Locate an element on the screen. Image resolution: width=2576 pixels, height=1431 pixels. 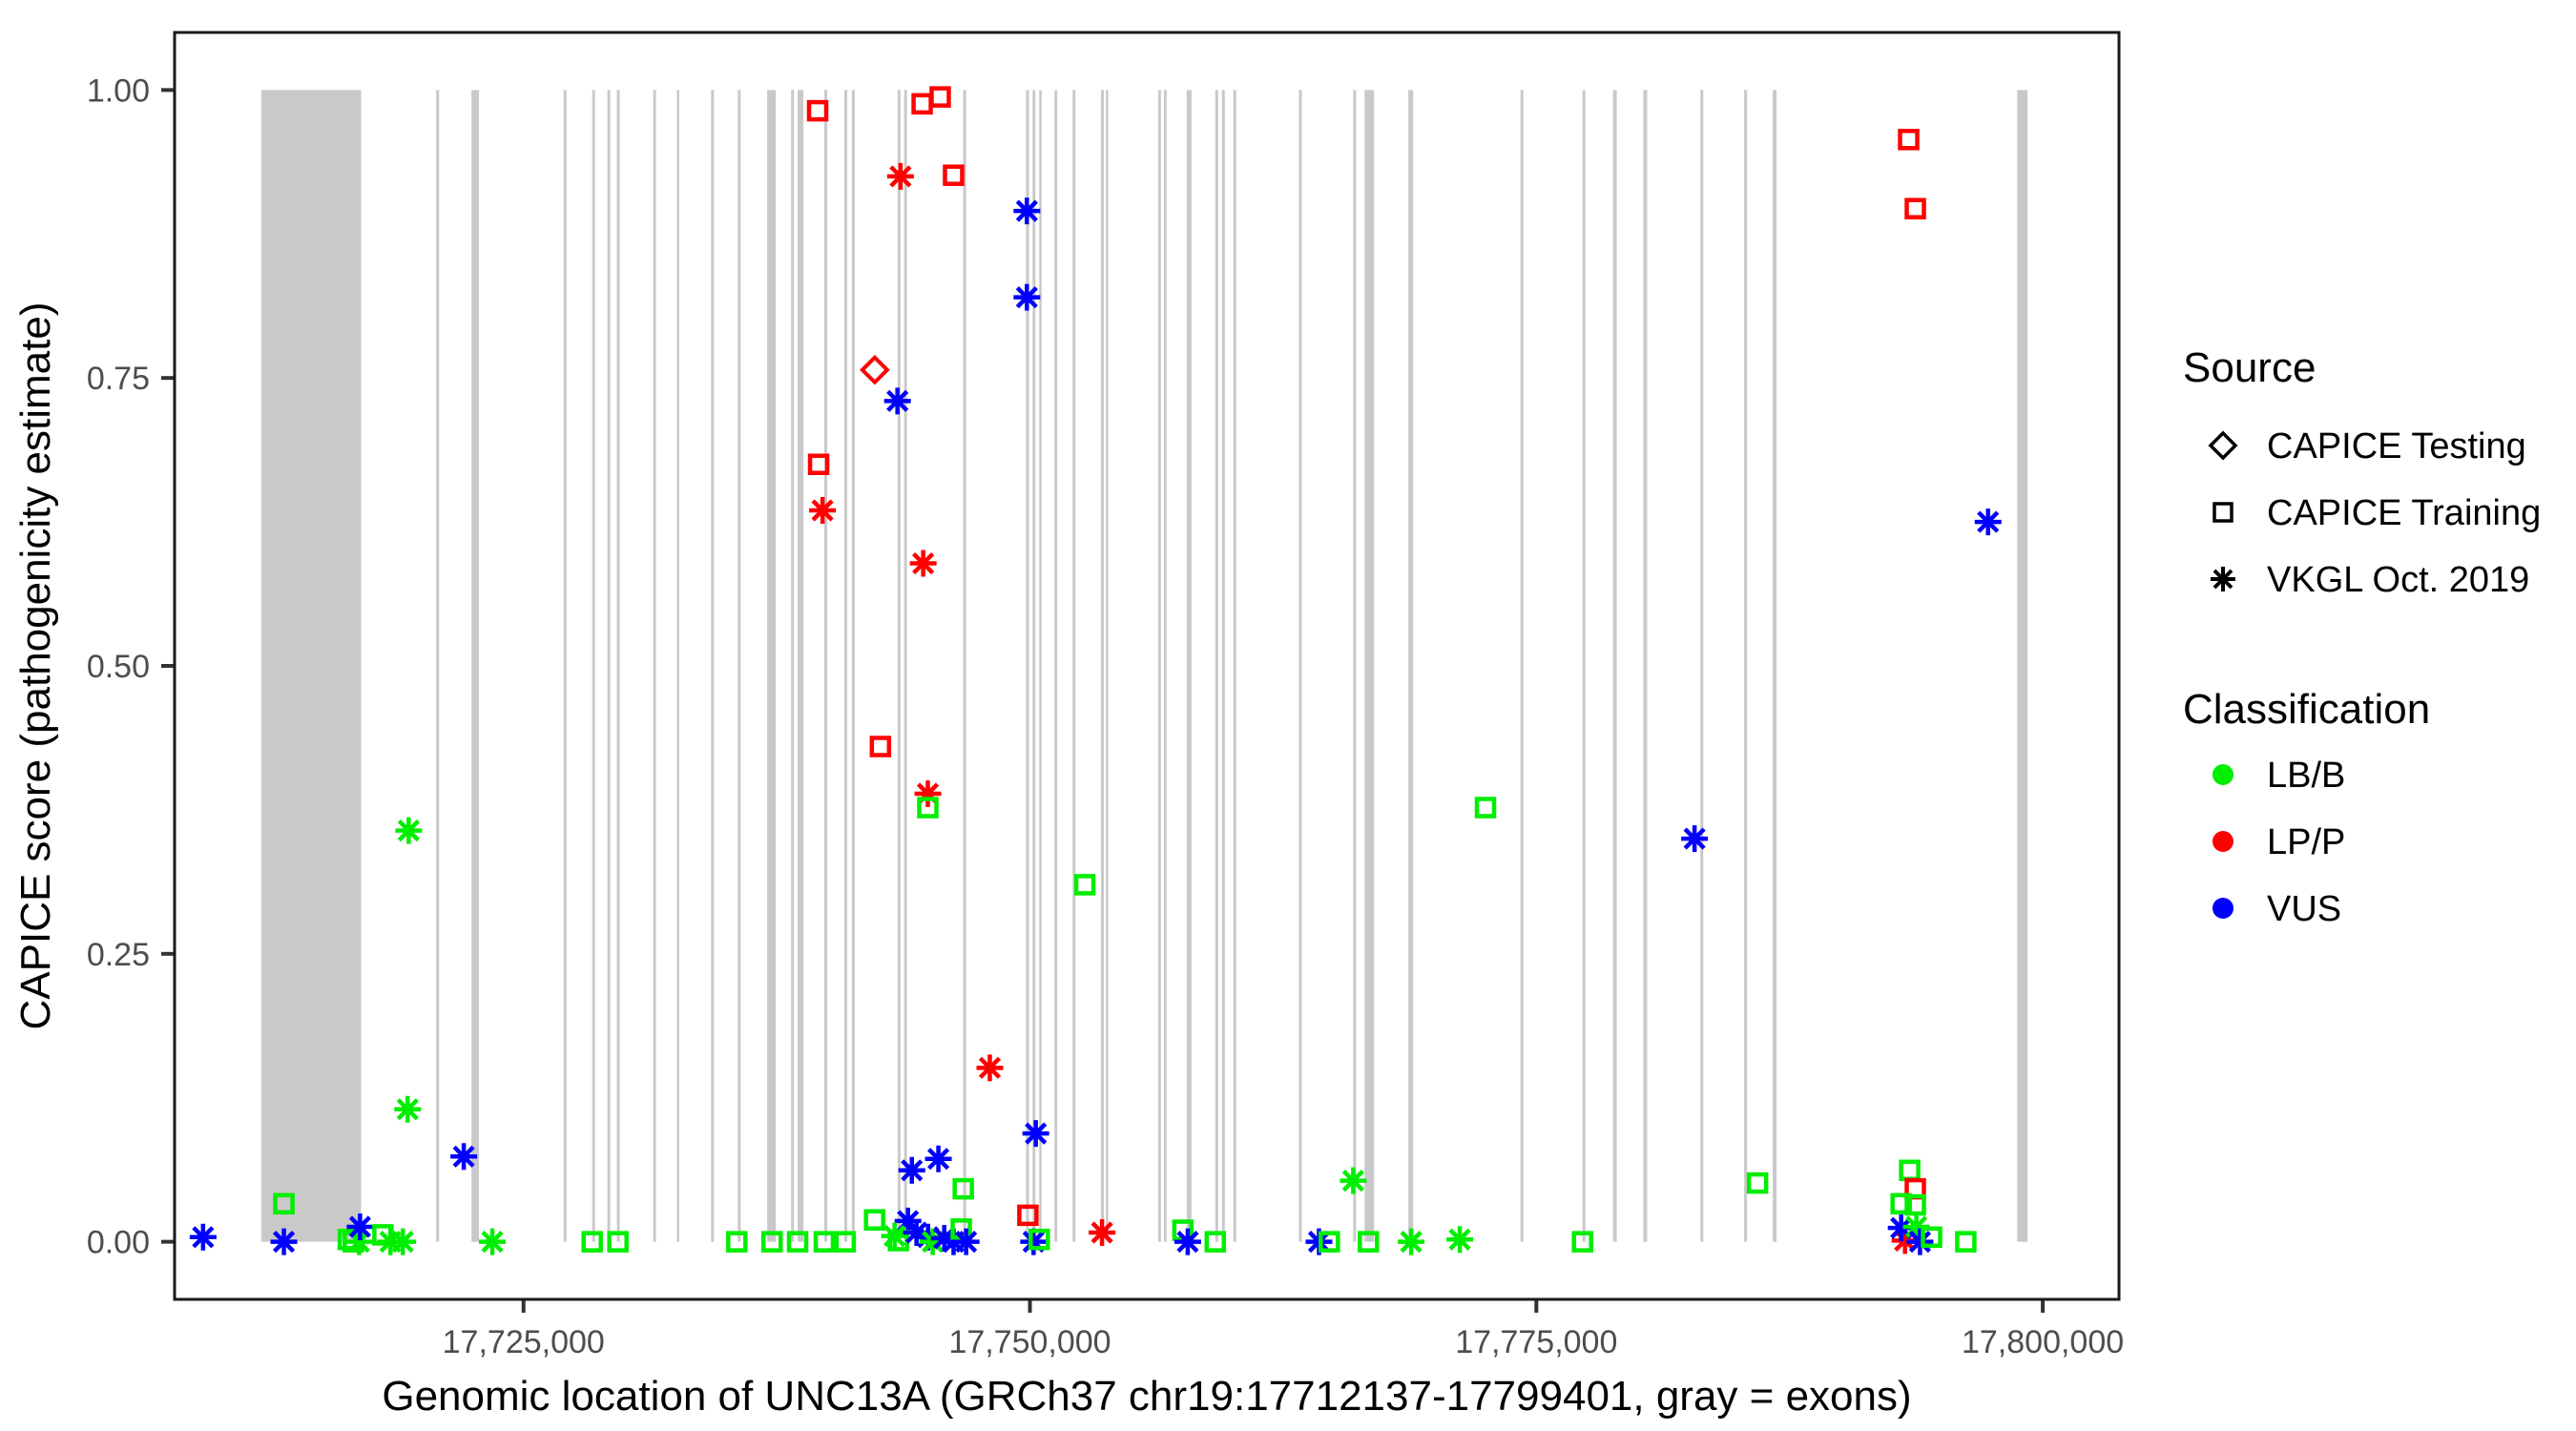
y-axis-tick-label: 0.25 is located at coordinates (118, 955).